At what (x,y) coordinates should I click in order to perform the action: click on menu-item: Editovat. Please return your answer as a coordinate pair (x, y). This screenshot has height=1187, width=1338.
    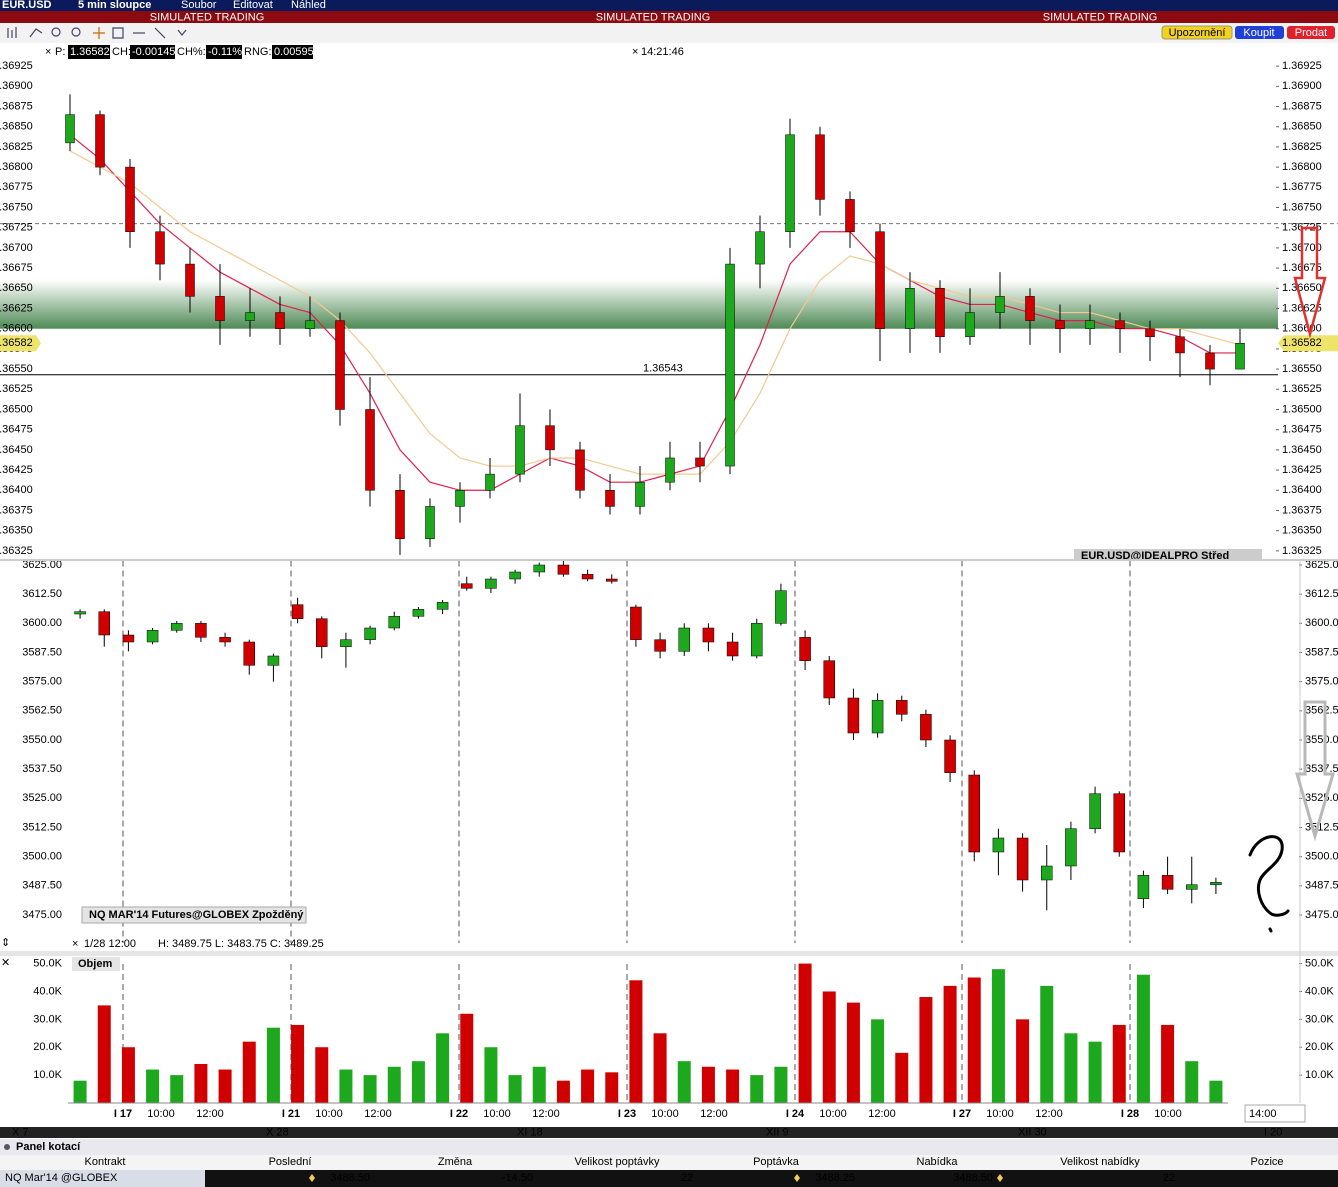
    Looking at the image, I should click on (253, 5).